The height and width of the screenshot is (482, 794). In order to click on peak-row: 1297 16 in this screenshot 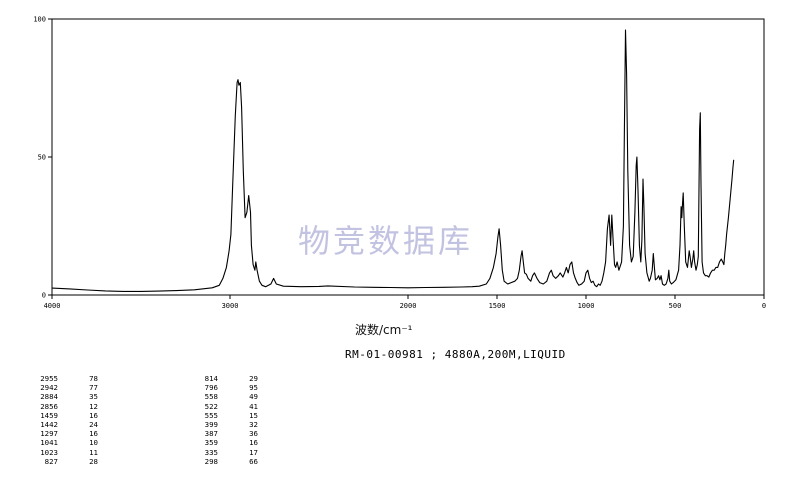, I will do `click(67, 433)`.